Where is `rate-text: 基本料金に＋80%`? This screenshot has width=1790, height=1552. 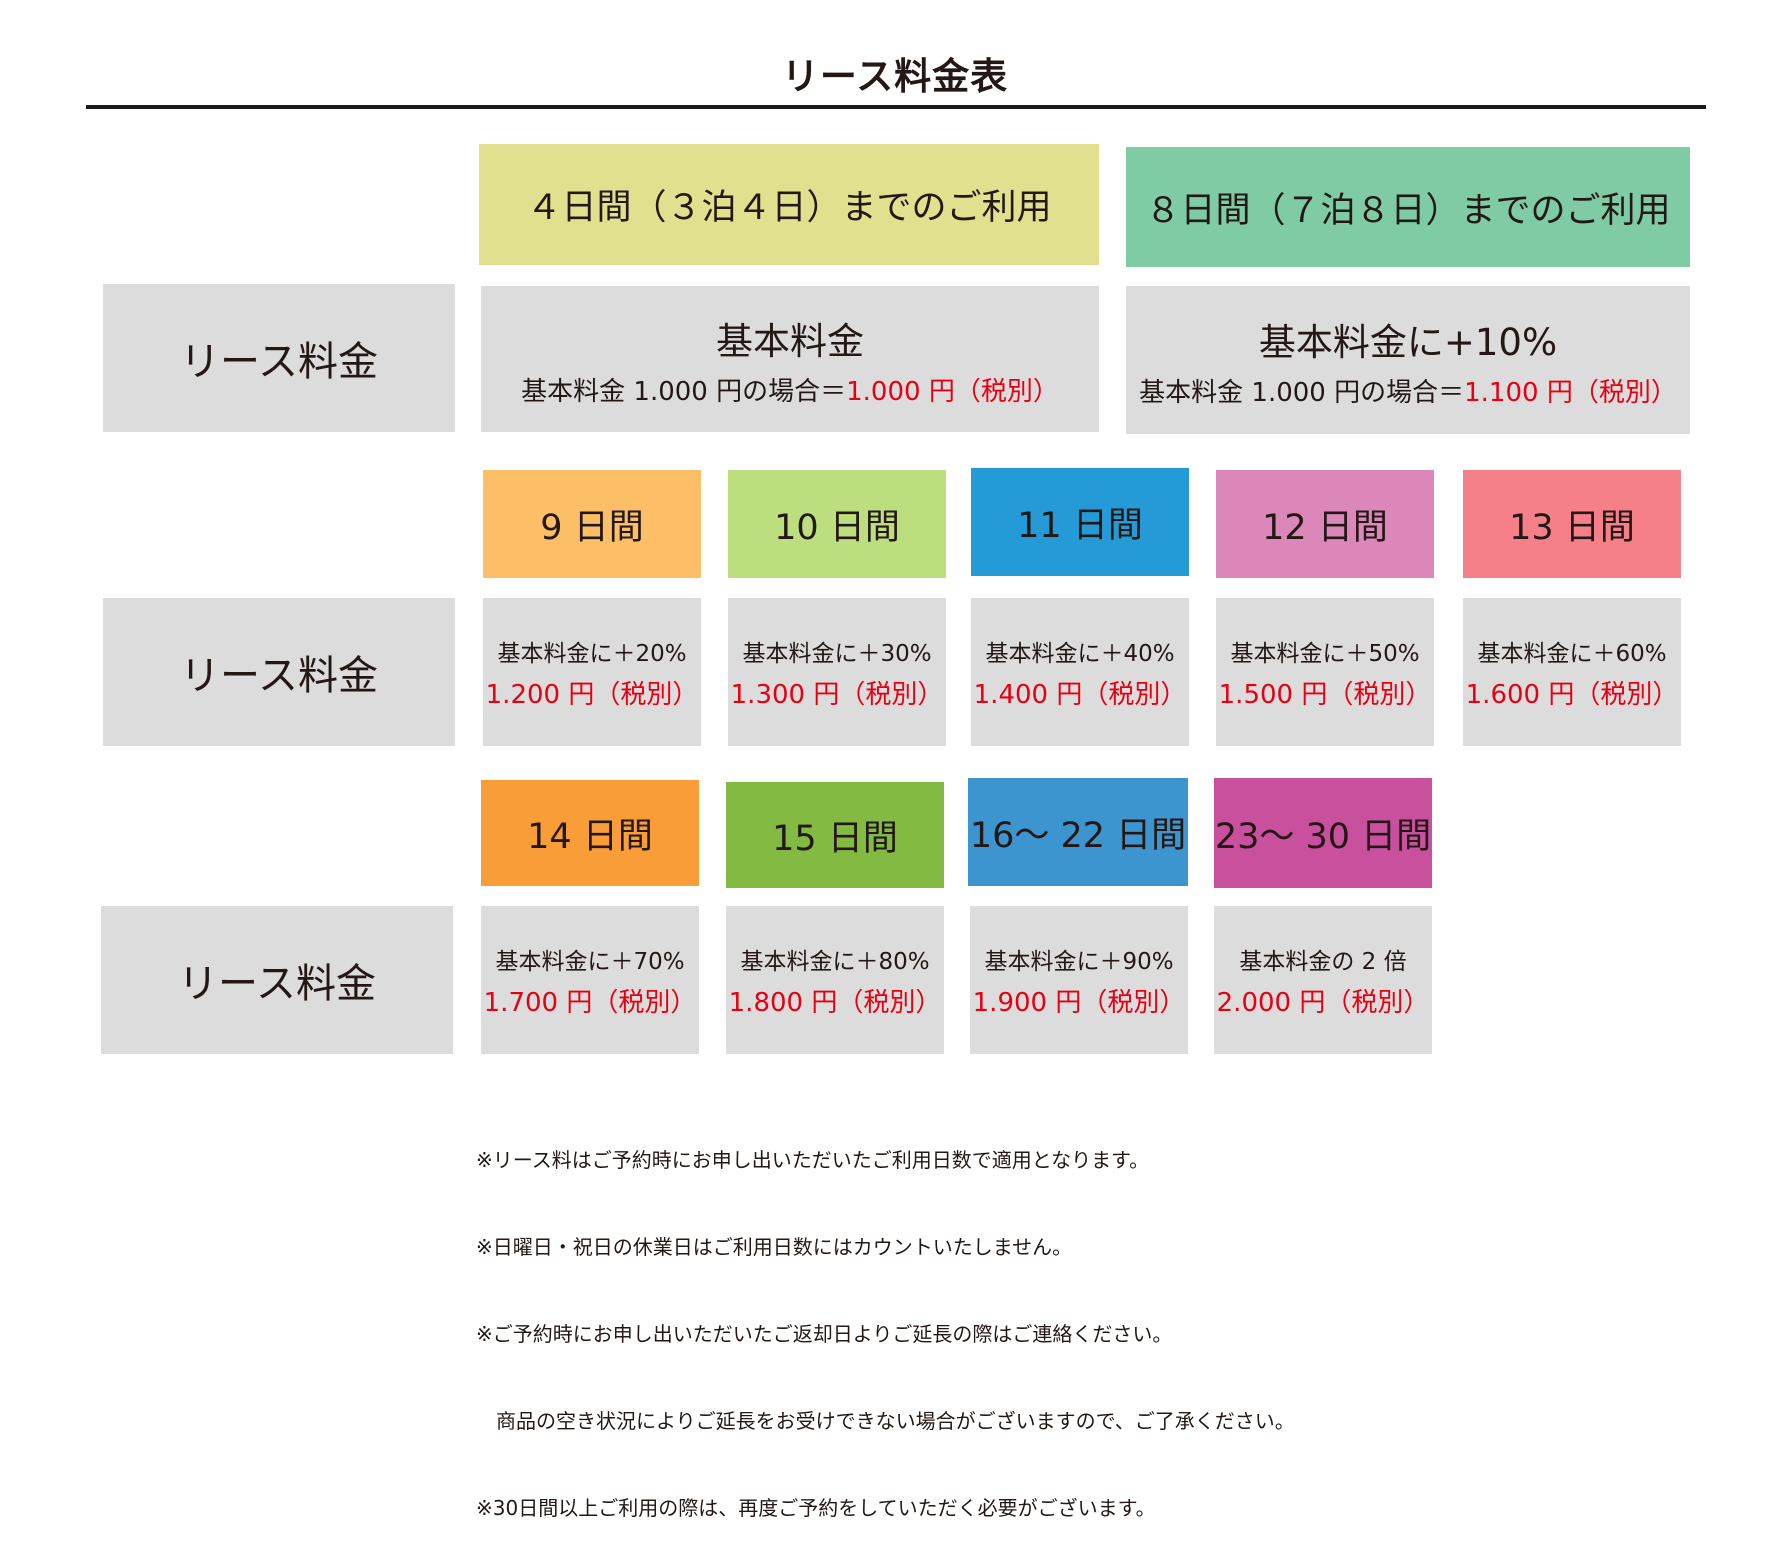 rate-text: 基本料金に＋80% is located at coordinates (835, 961).